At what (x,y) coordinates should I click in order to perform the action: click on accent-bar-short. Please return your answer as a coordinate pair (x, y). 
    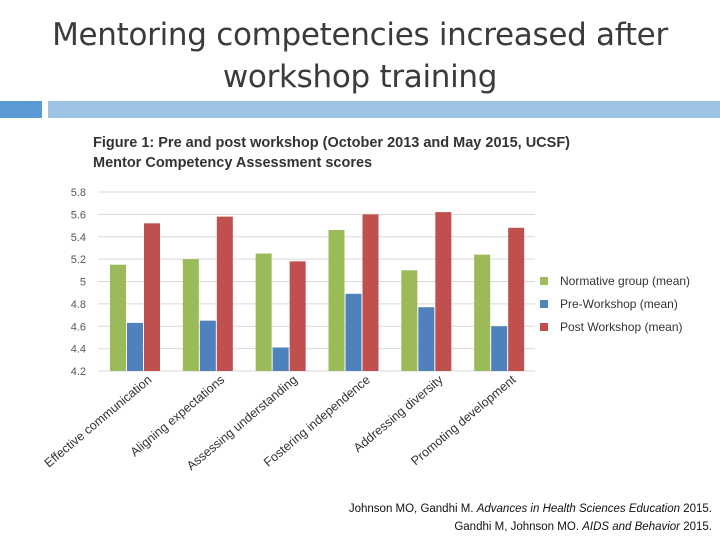
    Looking at the image, I should click on (21, 109).